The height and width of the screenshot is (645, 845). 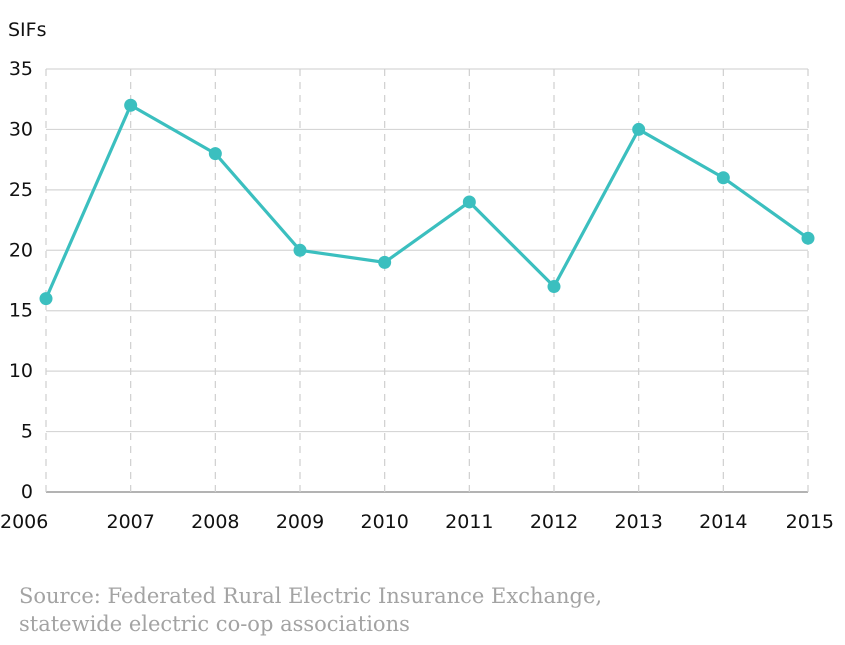 What do you see at coordinates (131, 105) in the screenshot?
I see `data-point-2007` at bounding box center [131, 105].